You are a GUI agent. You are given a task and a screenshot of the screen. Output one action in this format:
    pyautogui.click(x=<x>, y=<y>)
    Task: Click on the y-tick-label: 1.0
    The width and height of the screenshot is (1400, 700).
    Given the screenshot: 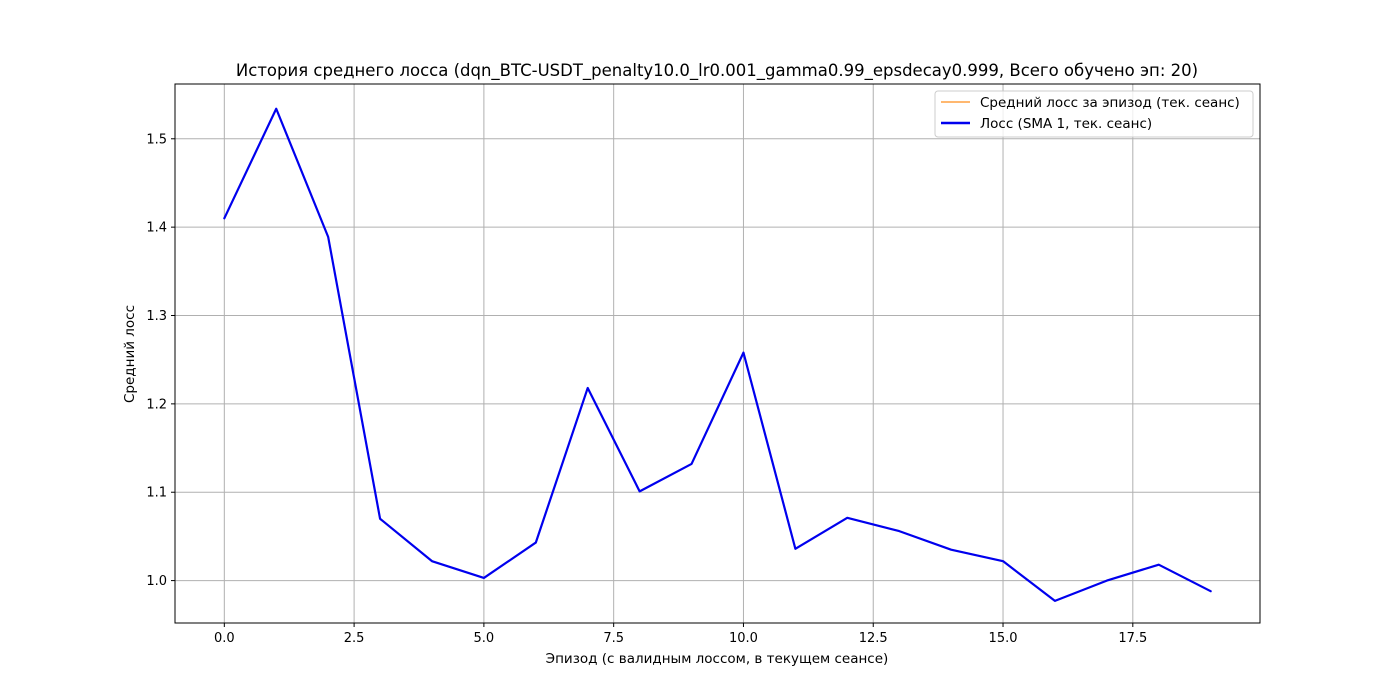 What is the action you would take?
    pyautogui.click(x=156, y=581)
    